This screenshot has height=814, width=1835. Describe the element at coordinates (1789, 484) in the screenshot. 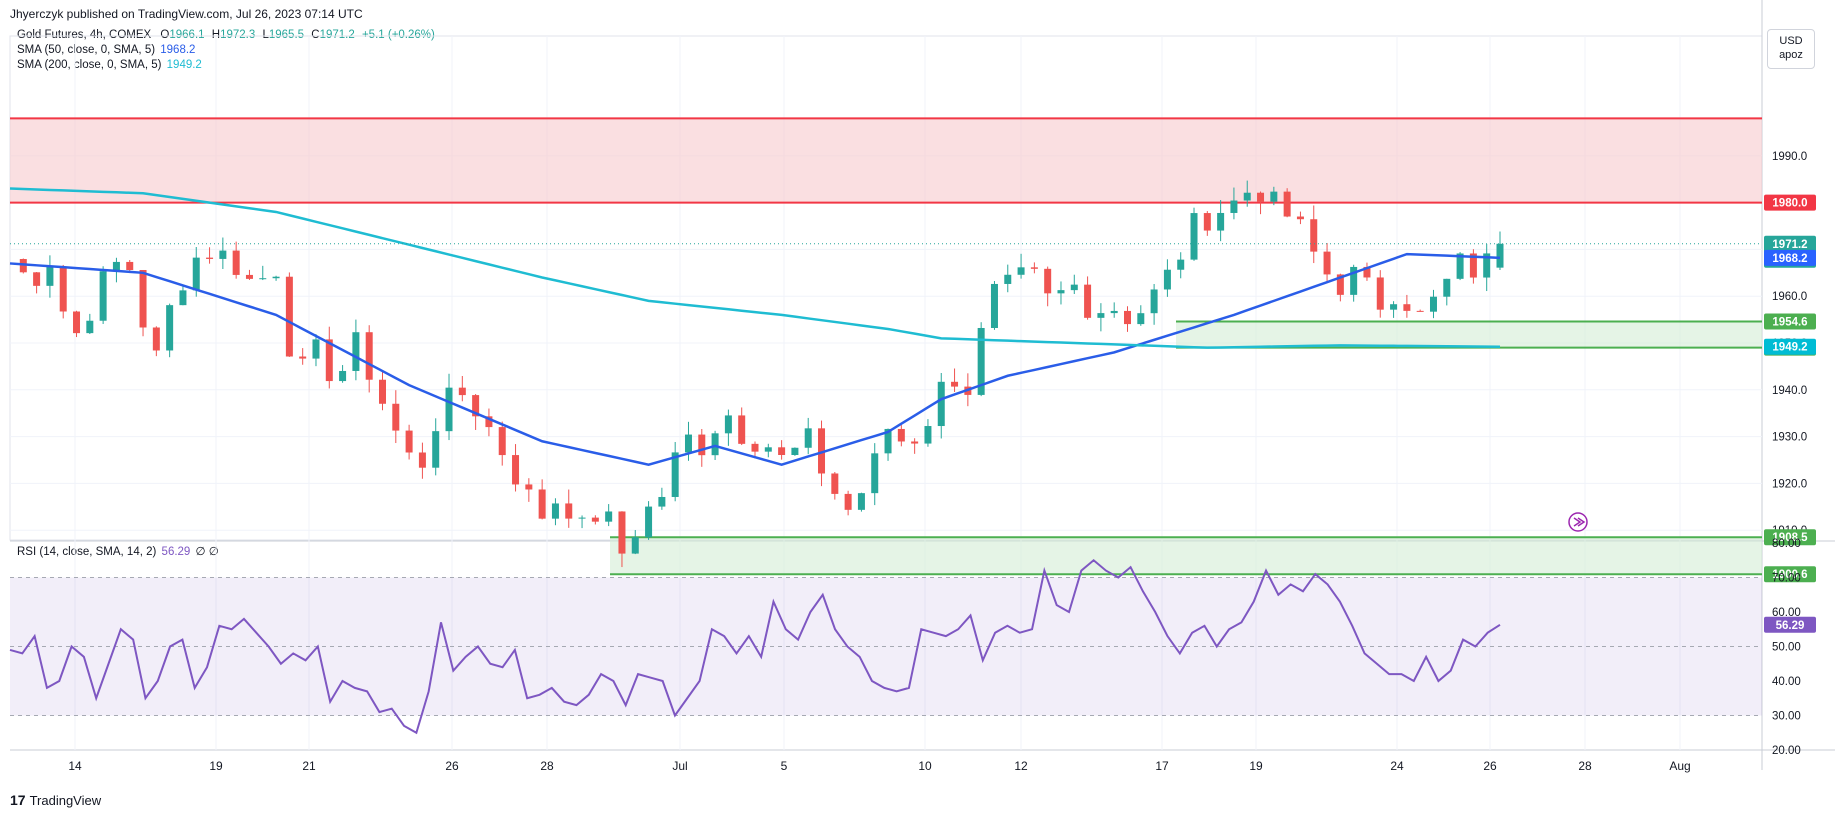

I see `y-tick-label: 1920.0` at that location.